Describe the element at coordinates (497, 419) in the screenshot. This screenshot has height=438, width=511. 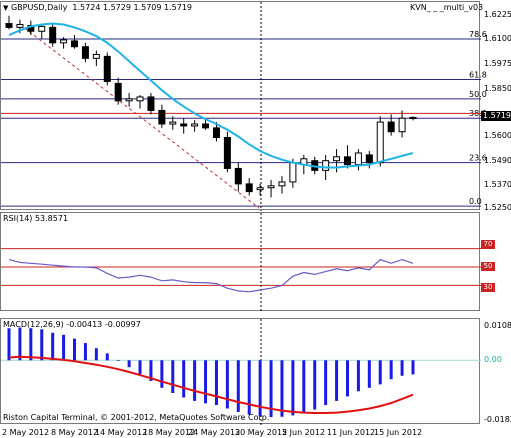
I see `macd-tick: -0.01821` at that location.